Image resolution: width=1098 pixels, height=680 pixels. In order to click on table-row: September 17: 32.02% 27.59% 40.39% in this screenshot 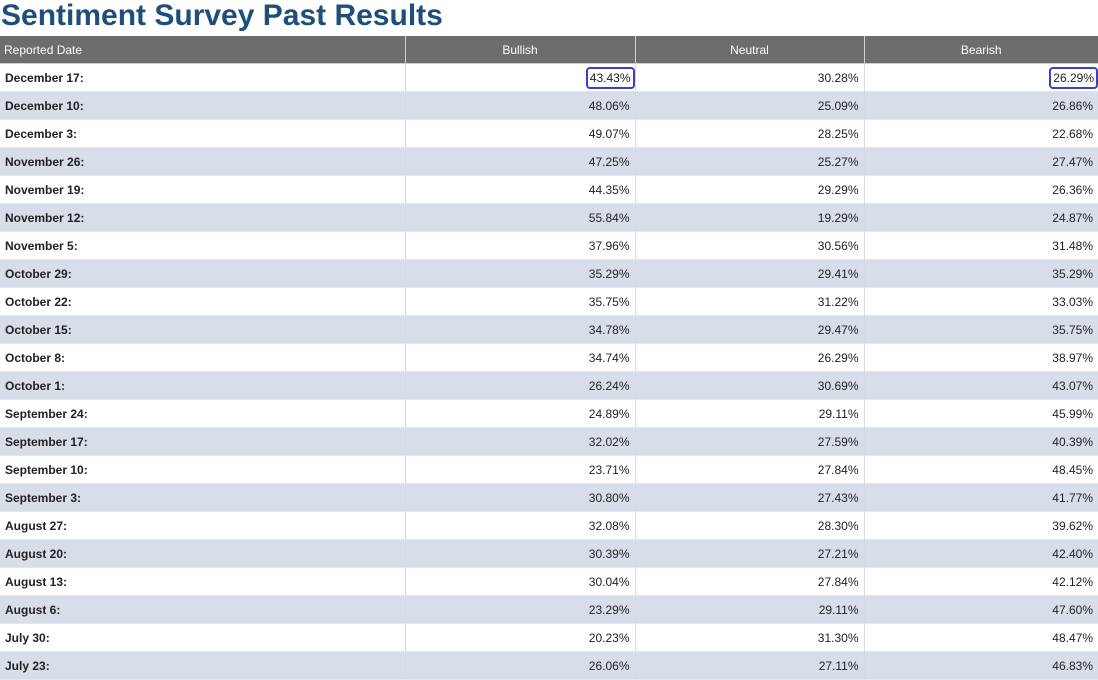, I will do `click(549, 441)`.